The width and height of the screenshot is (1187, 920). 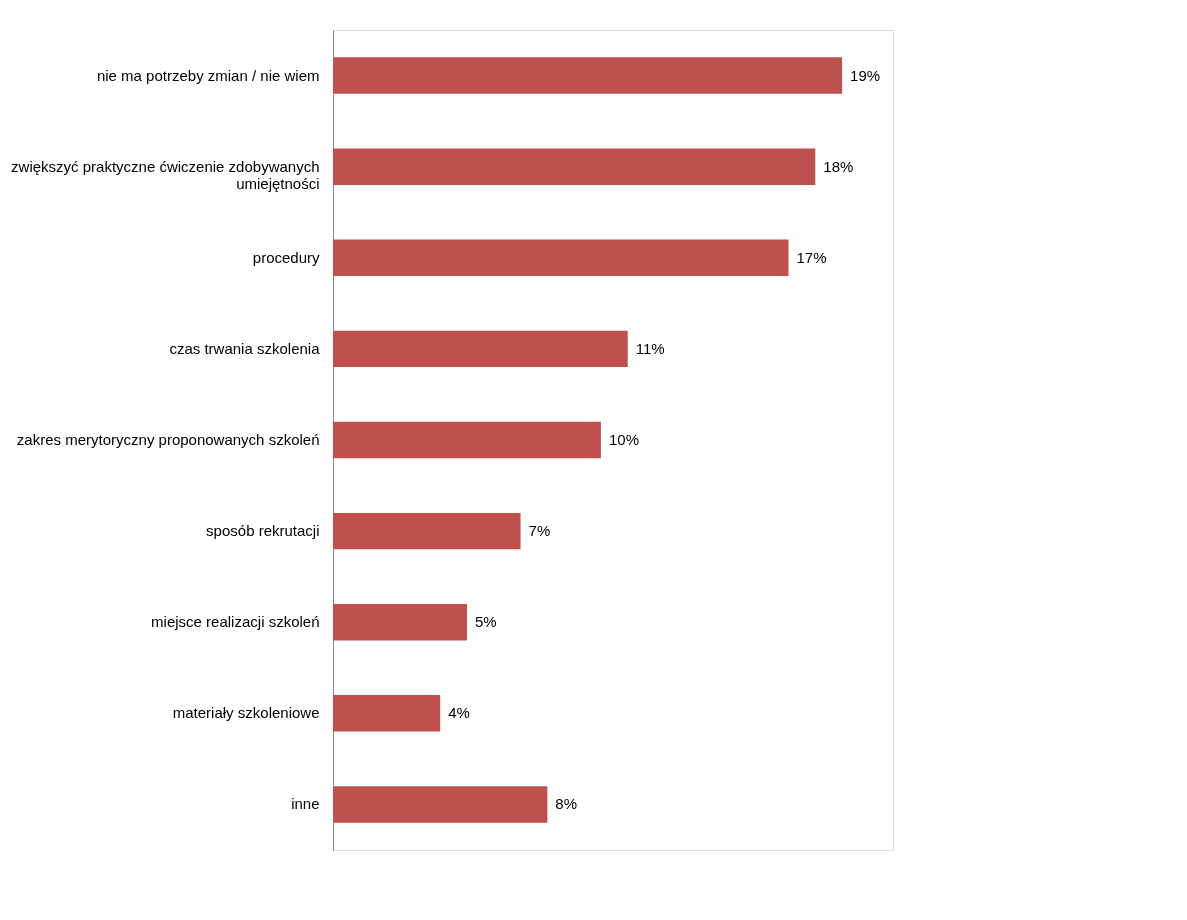 What do you see at coordinates (485, 622) in the screenshot?
I see `data-label: 5%` at bounding box center [485, 622].